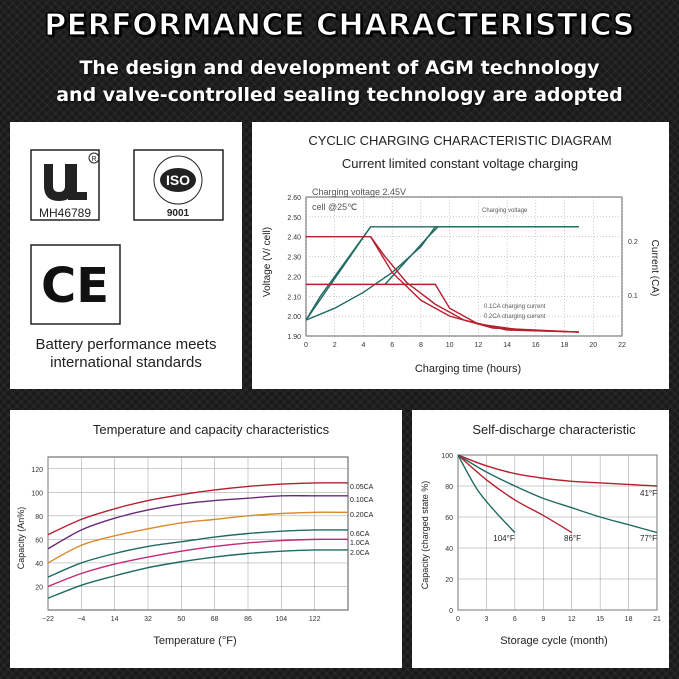 Image resolution: width=679 pixels, height=679 pixels. I want to click on x-tick-label: 86, so click(248, 619).